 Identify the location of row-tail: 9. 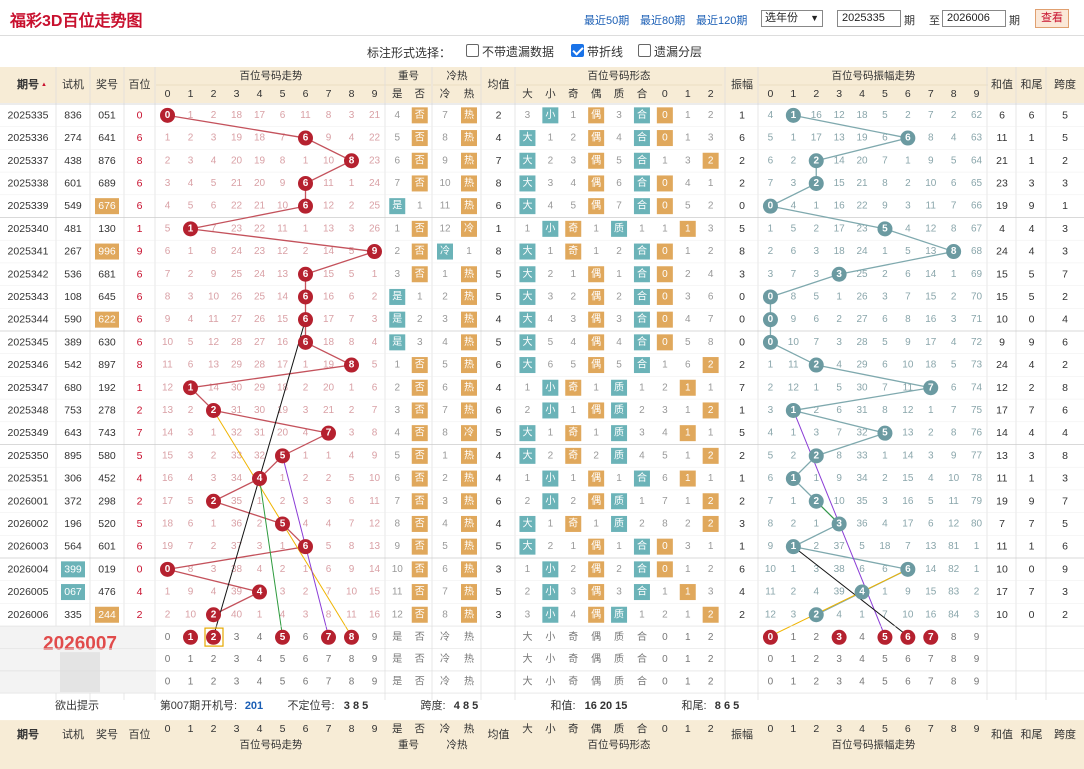
(1032, 206).